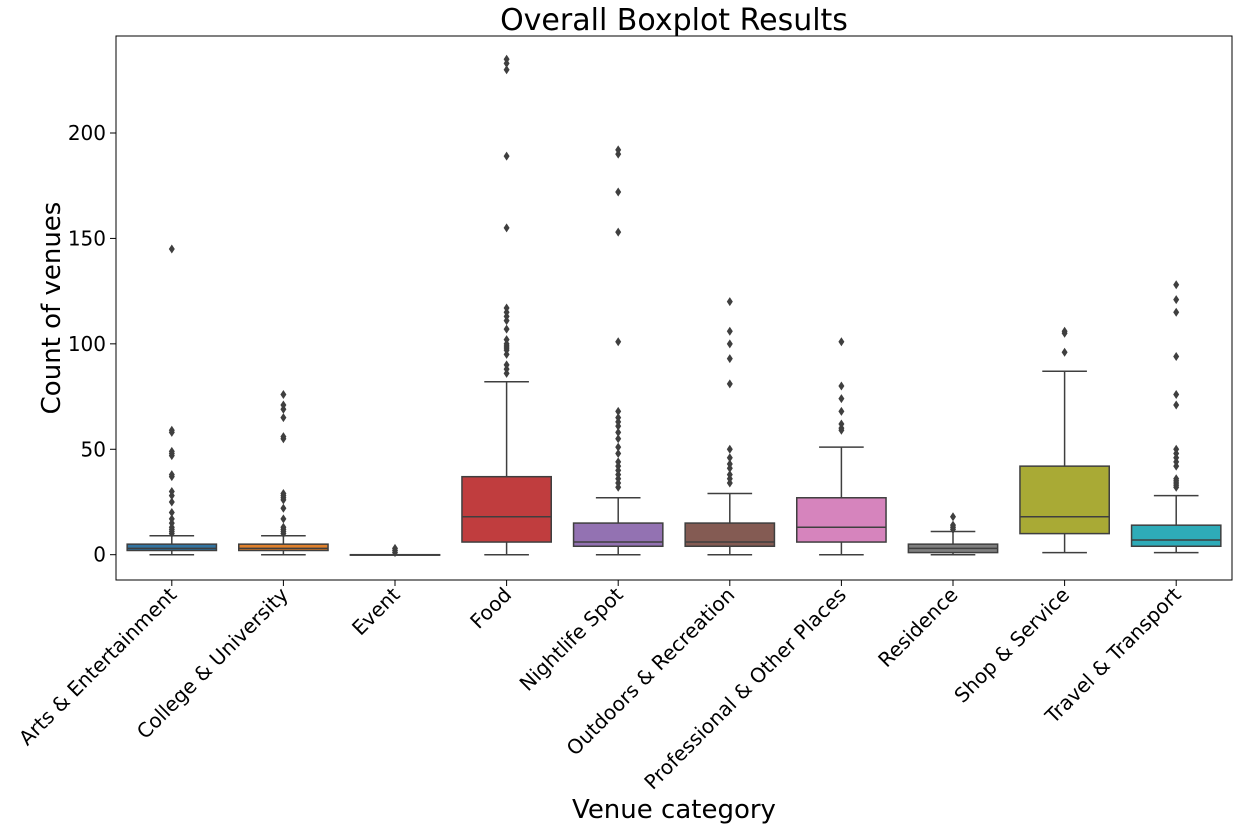 The width and height of the screenshot is (1242, 831). Describe the element at coordinates (745, 689) in the screenshot. I see `x-tick-label: Professional & Other Places` at that location.